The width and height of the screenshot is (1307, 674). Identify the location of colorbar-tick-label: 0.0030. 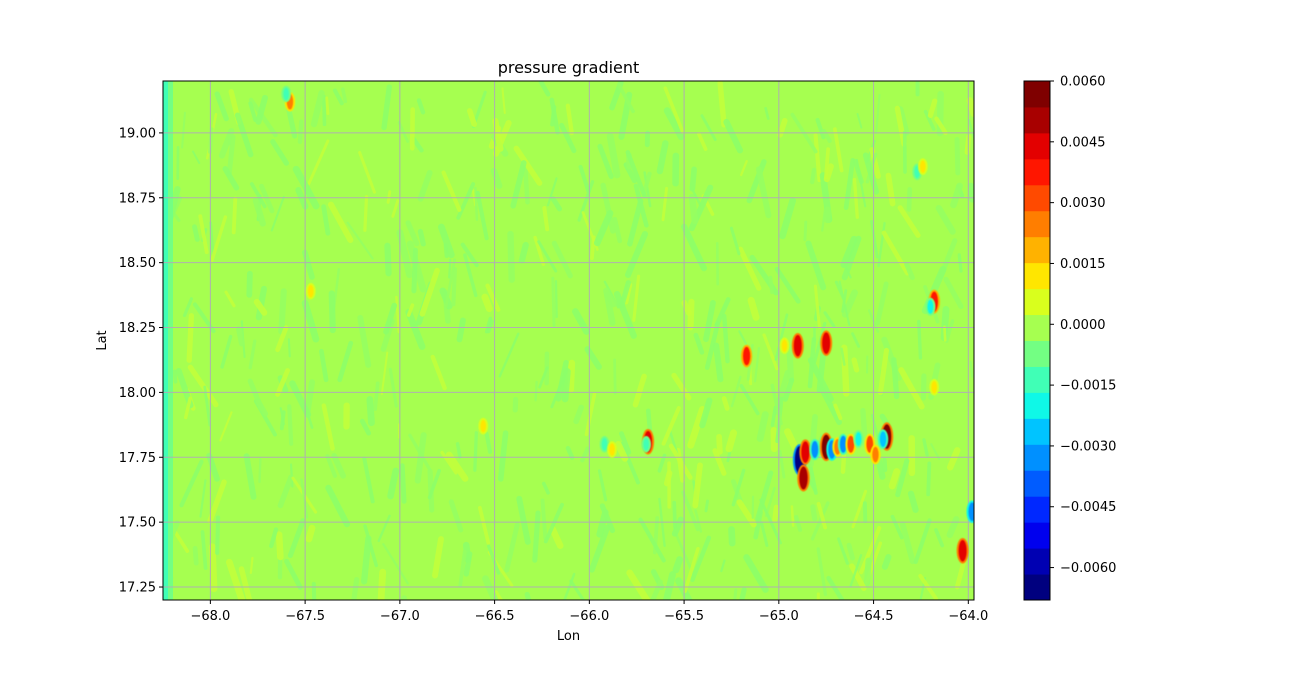
(1083, 203).